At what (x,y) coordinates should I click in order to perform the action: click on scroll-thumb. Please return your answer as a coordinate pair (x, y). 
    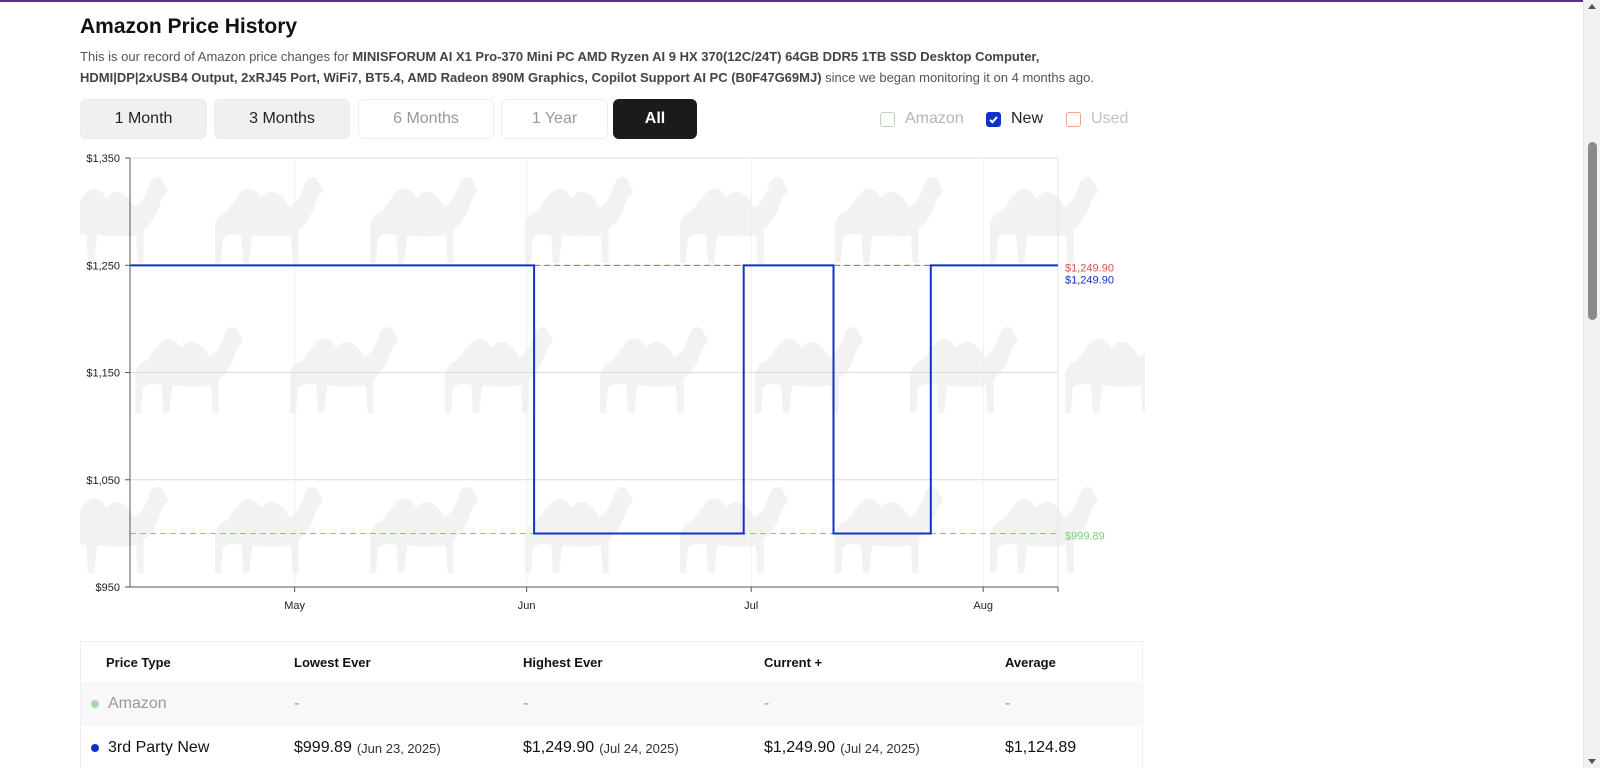
    Looking at the image, I should click on (1592, 231).